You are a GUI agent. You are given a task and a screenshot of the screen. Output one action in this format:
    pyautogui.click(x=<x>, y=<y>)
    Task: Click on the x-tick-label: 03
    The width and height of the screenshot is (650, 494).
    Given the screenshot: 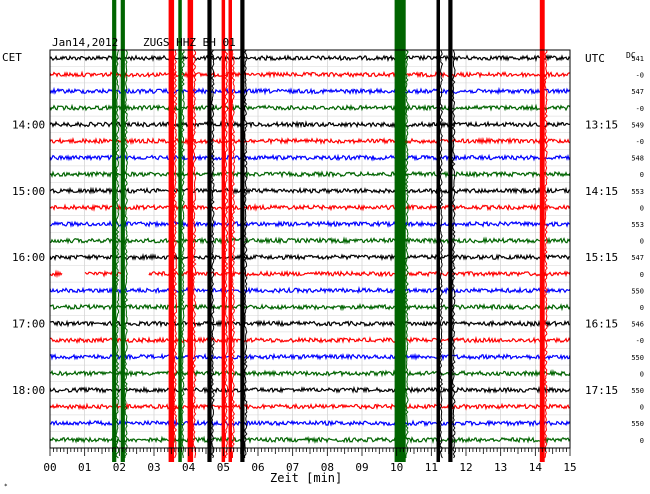 What is the action you would take?
    pyautogui.click(x=153, y=467)
    